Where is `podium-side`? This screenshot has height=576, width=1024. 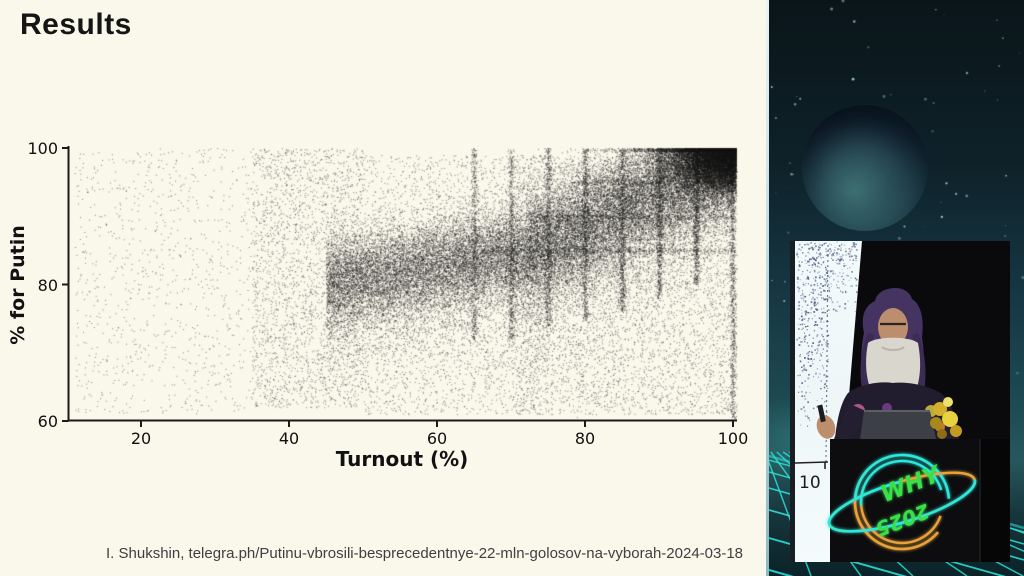 podium-side is located at coordinates (995, 500).